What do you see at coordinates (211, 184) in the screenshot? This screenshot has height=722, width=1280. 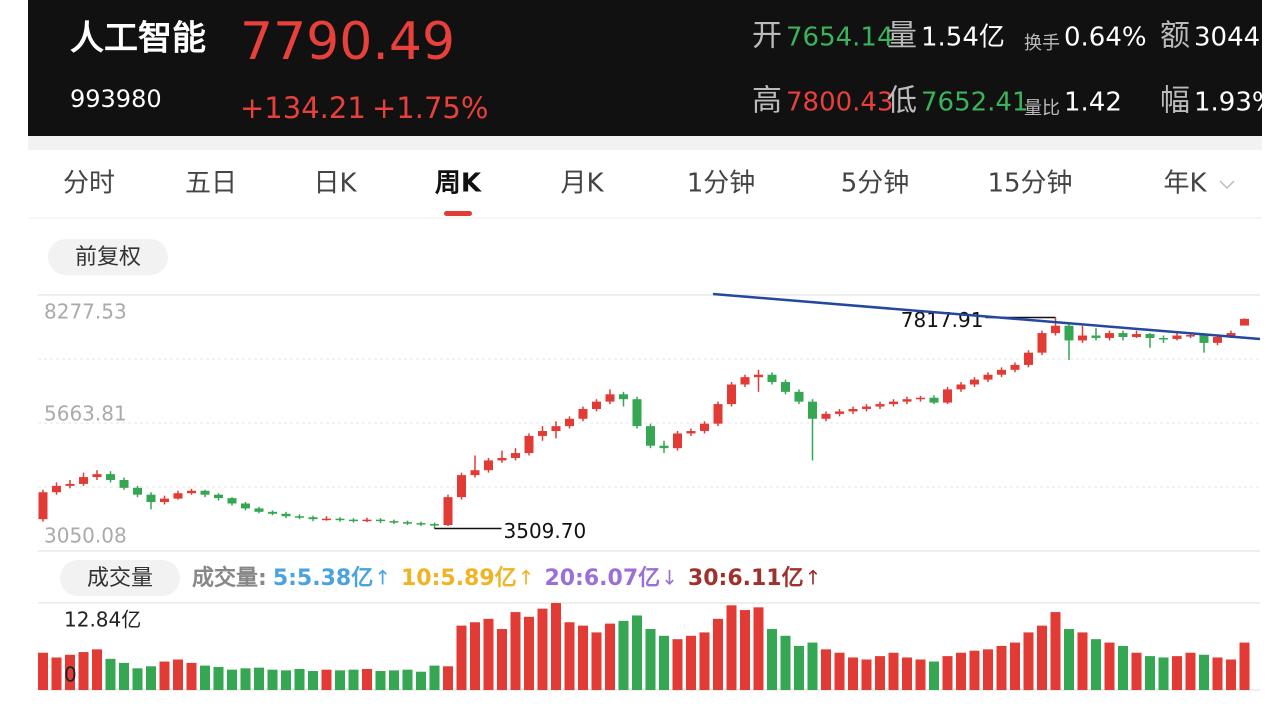 I see `period-tab: 五日` at bounding box center [211, 184].